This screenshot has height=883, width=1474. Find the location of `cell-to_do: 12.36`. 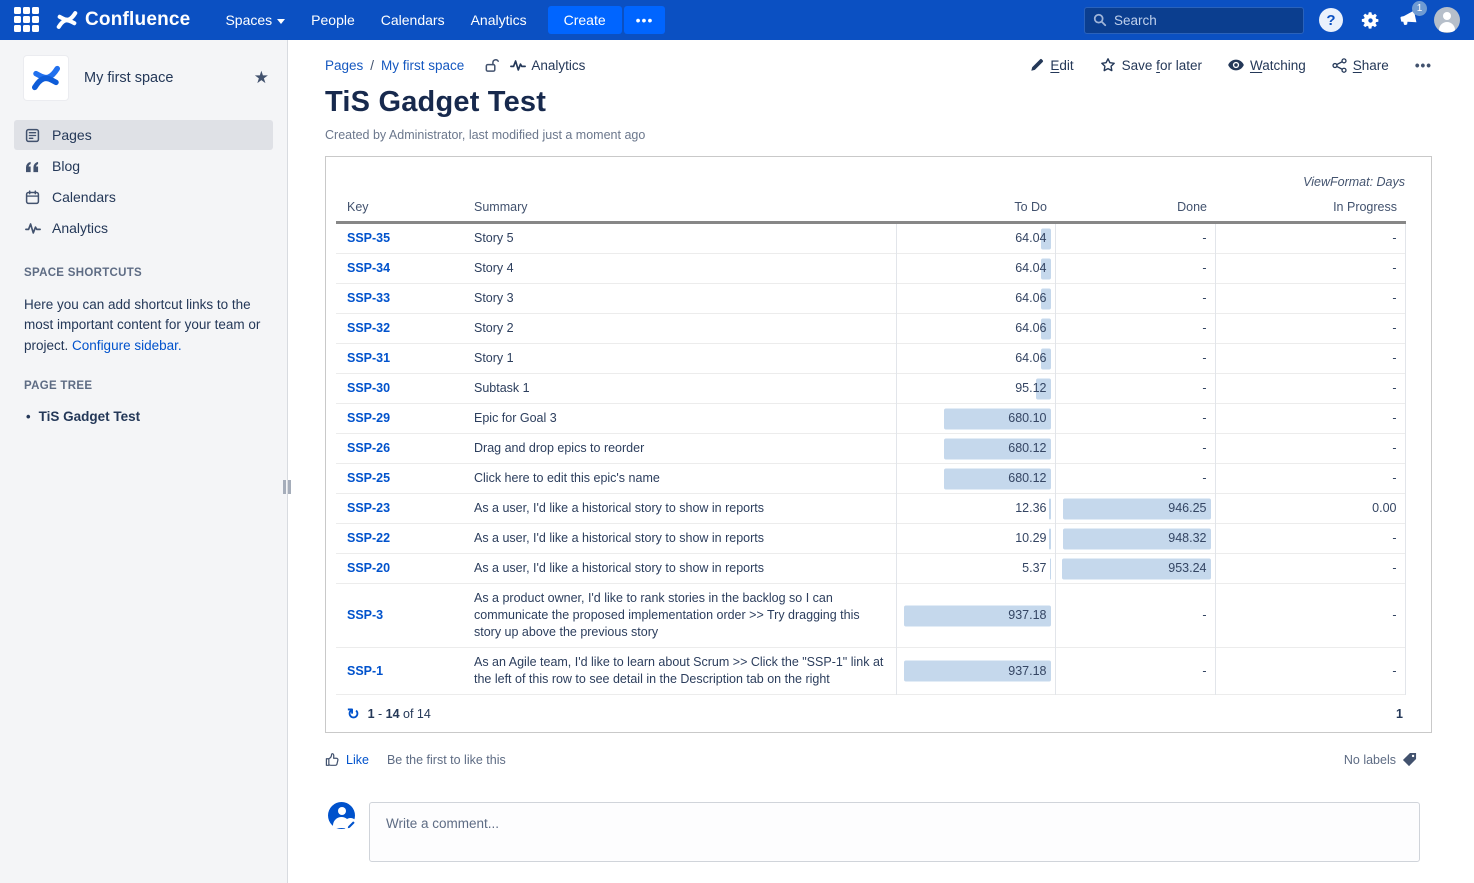

cell-to_do: 12.36 is located at coordinates (975, 508).